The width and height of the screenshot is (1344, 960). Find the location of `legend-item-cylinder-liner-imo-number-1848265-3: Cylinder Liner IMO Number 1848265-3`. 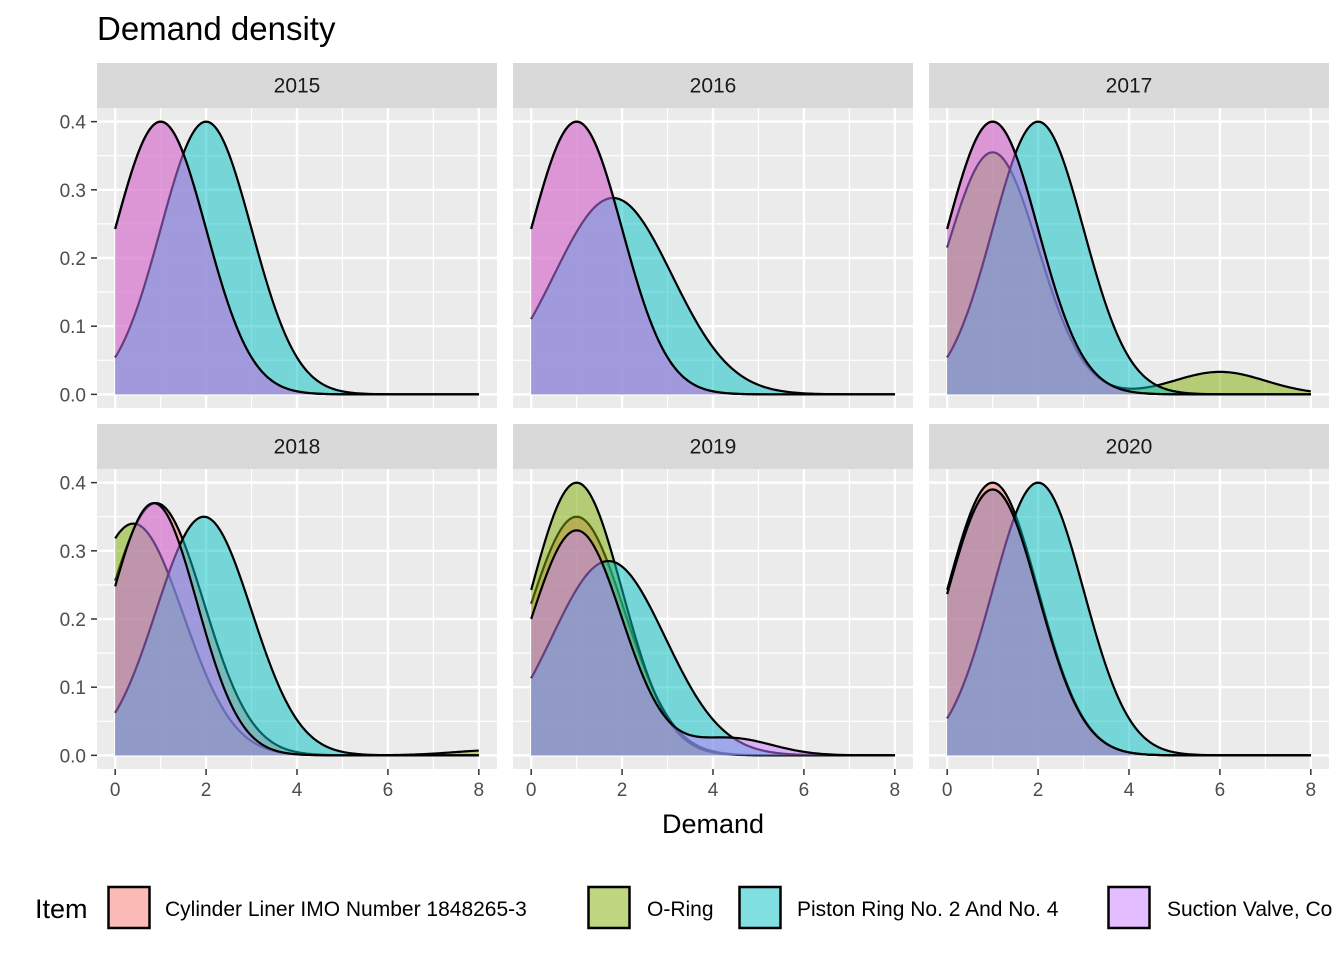

legend-item-cylinder-liner-imo-number-1848265-3: Cylinder Liner IMO Number 1848265-3 is located at coordinates (317, 907).